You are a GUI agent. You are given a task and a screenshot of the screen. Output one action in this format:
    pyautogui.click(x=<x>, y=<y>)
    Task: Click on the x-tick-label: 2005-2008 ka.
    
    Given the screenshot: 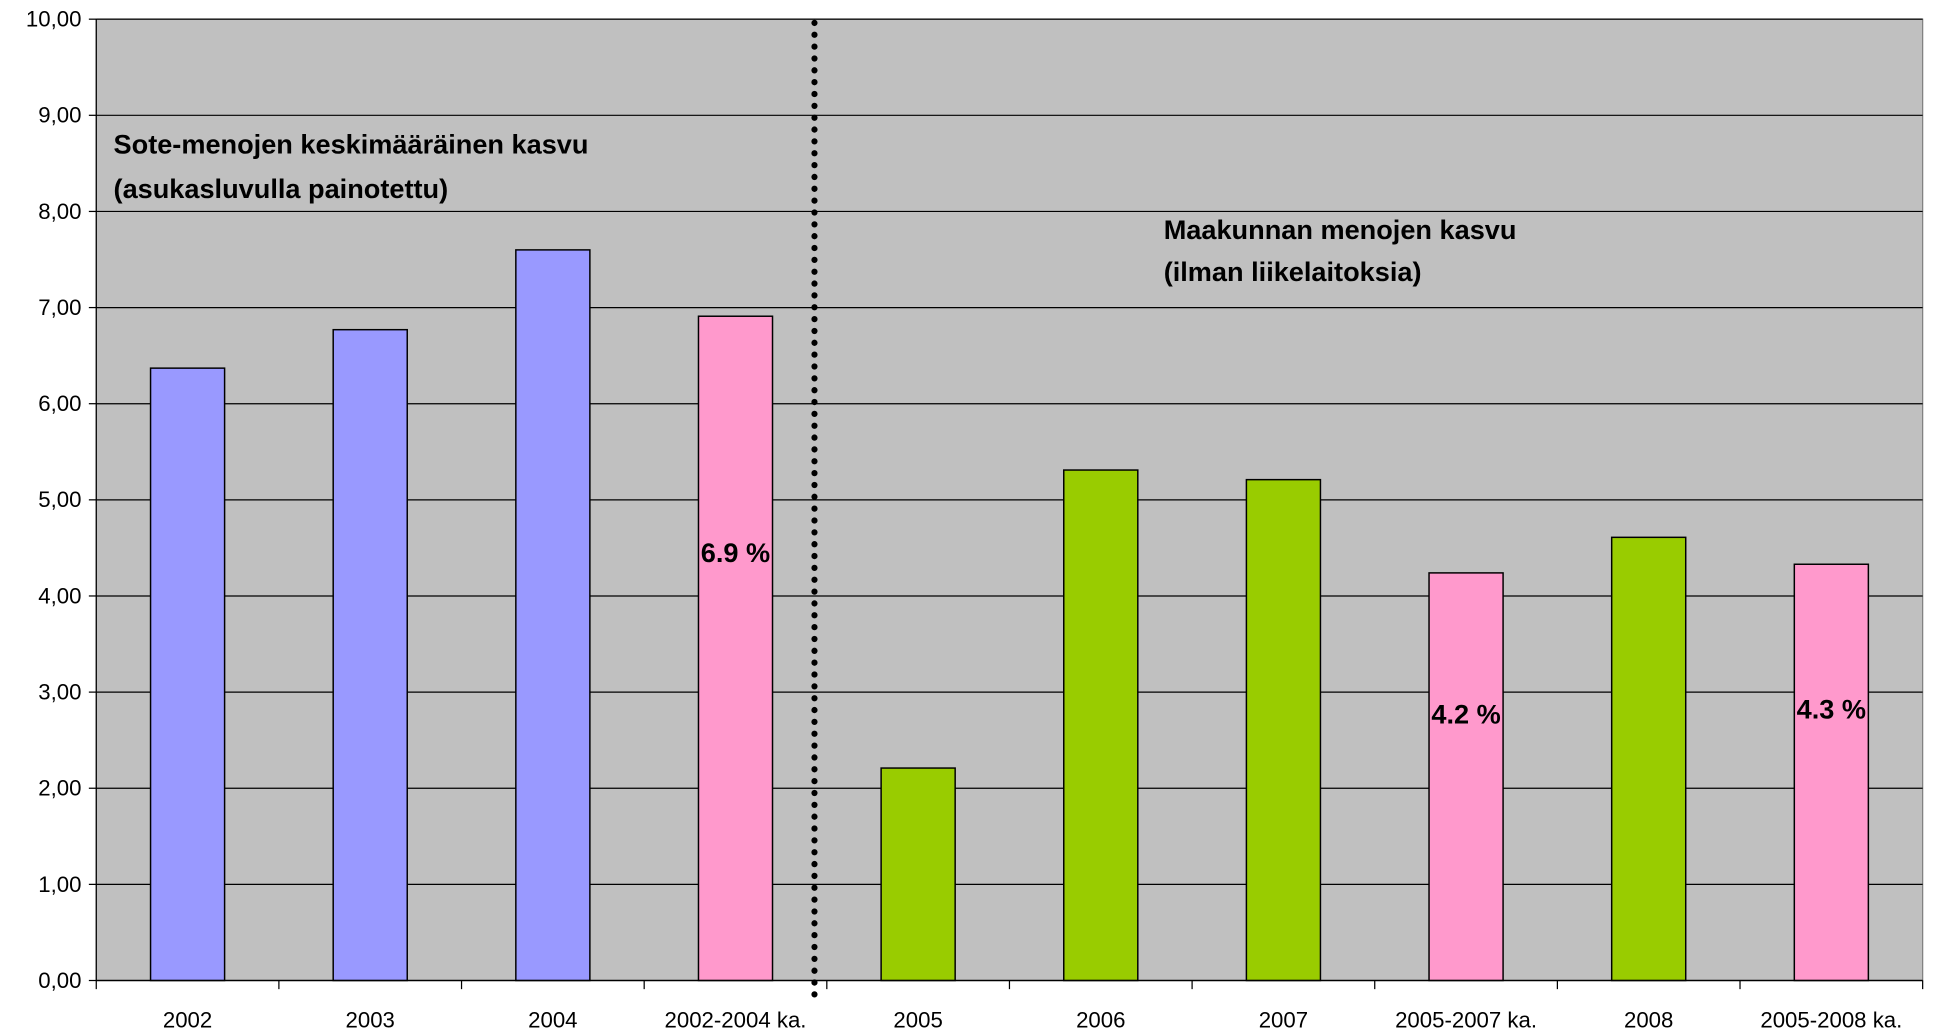 What is the action you would take?
    pyautogui.click(x=1831, y=1019)
    